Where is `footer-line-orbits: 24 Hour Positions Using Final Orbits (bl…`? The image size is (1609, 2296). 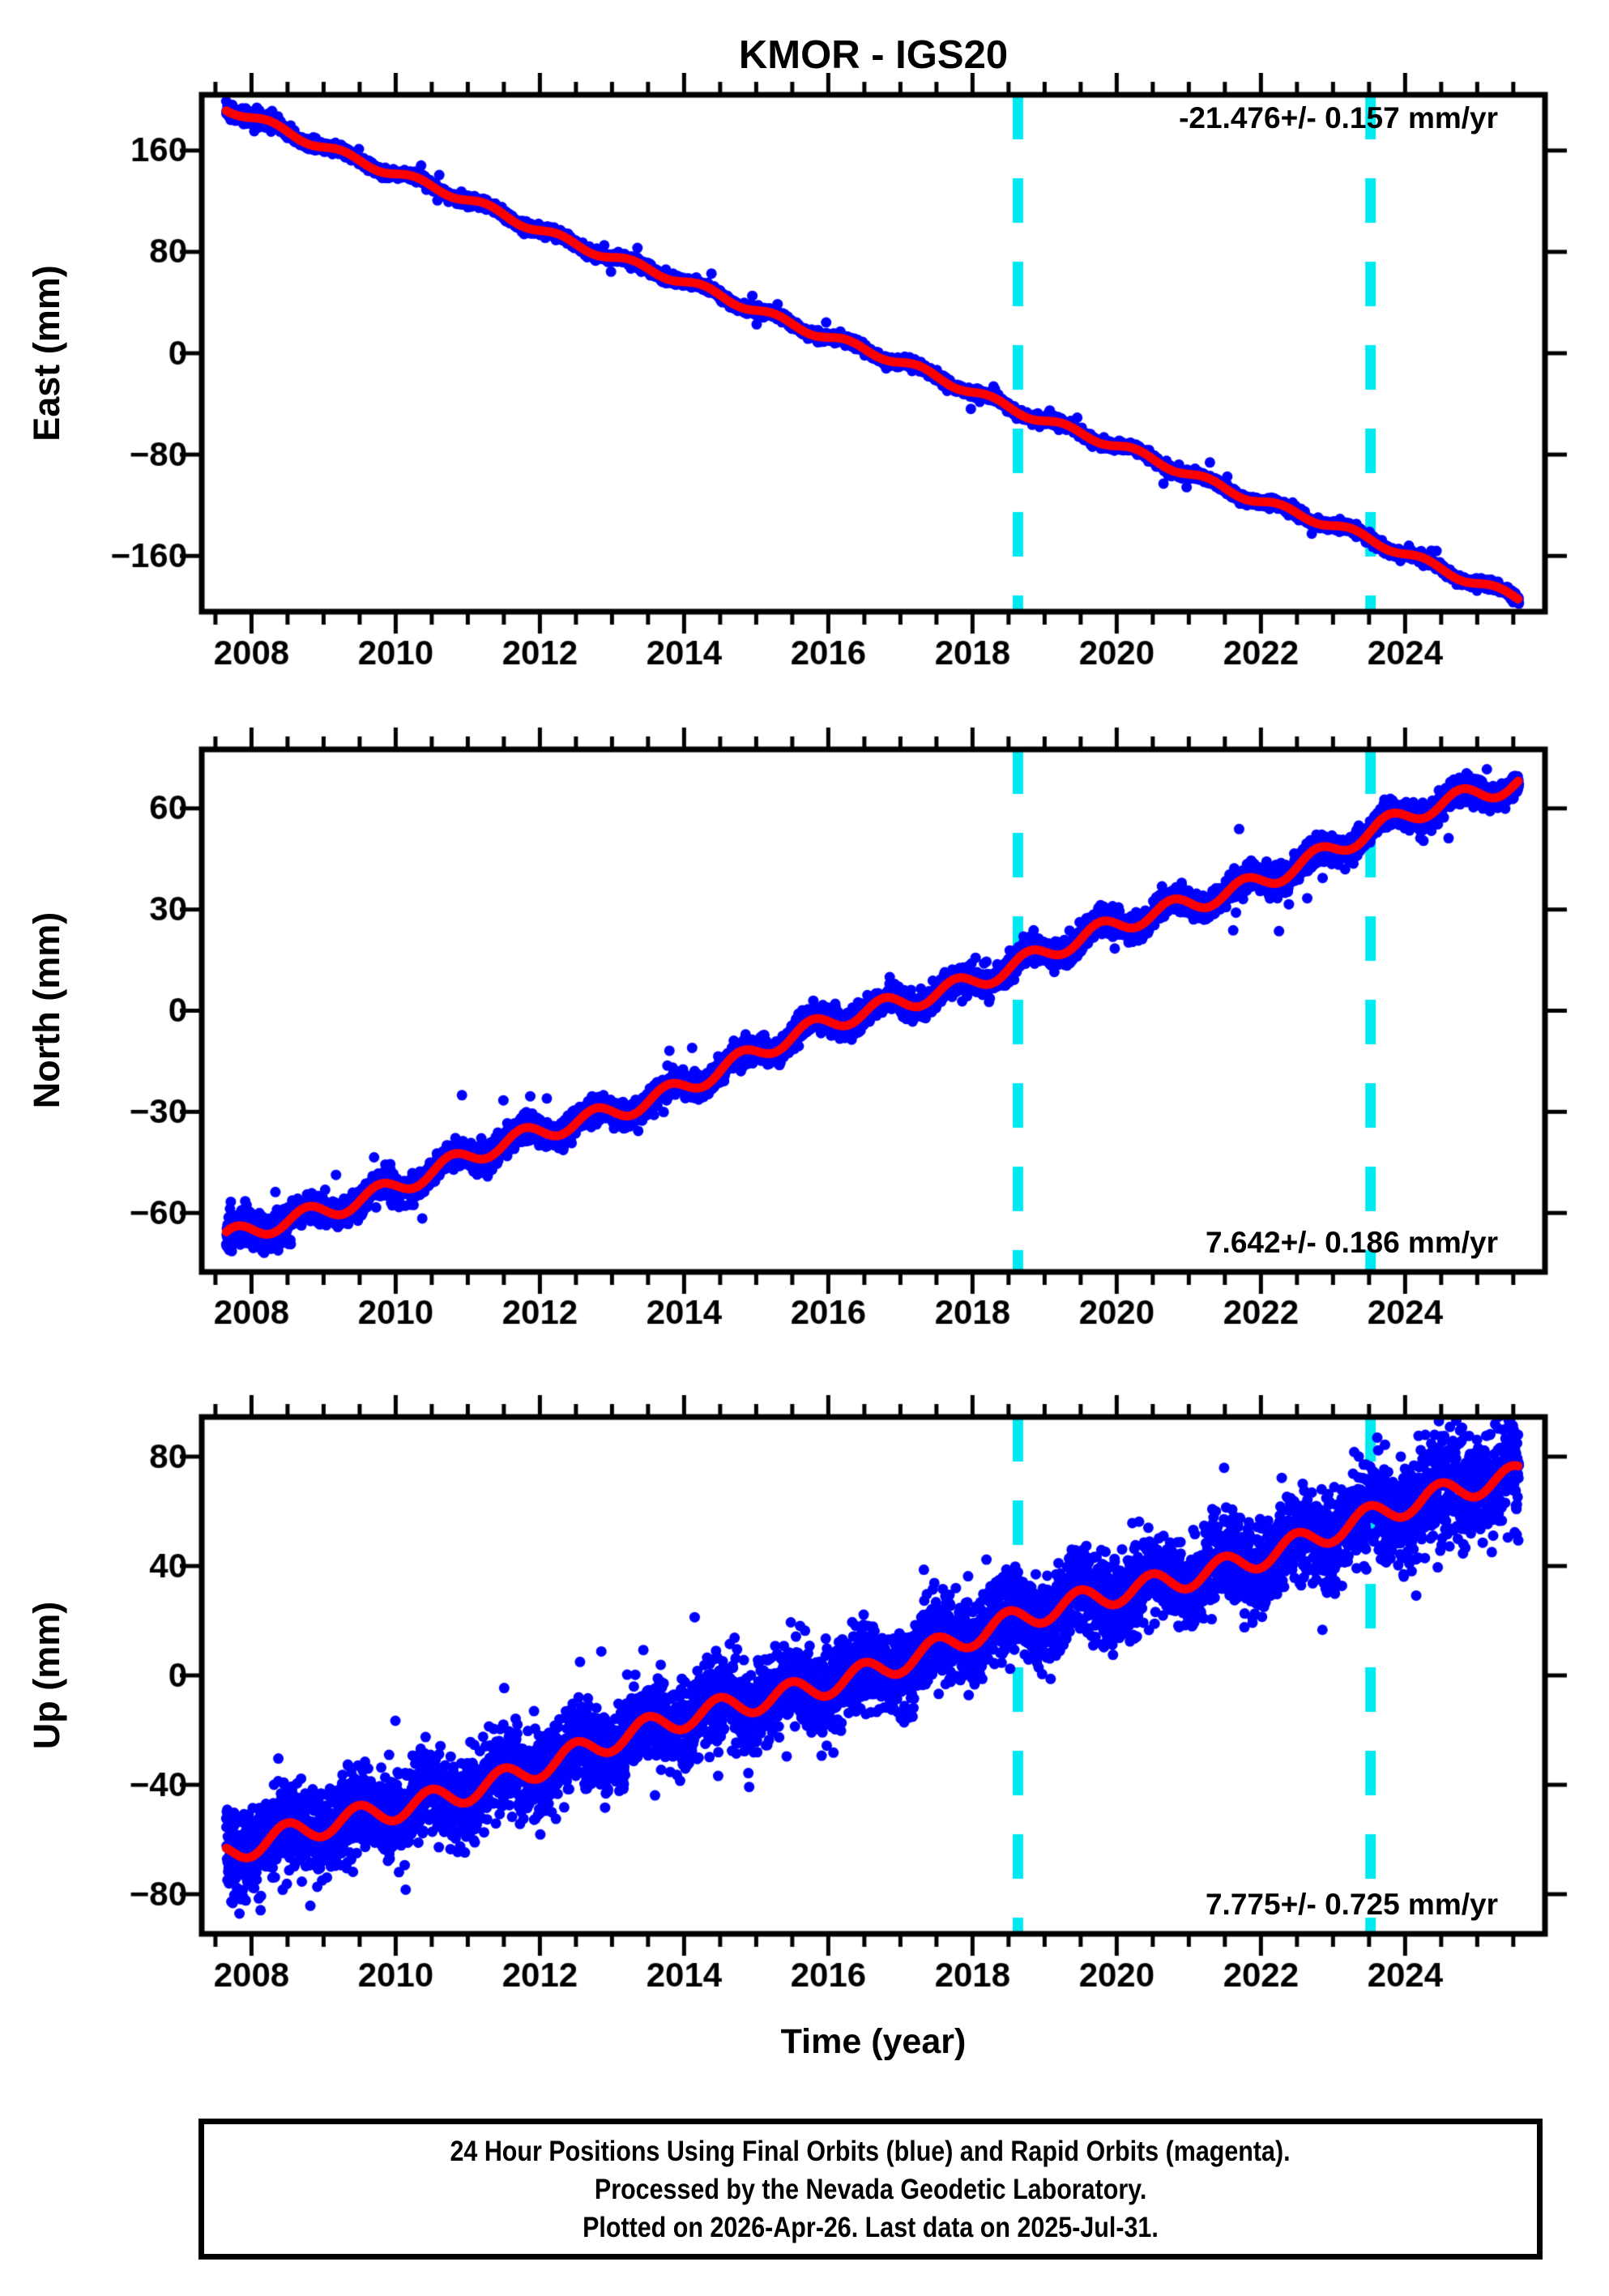
footer-line-orbits: 24 Hour Positions Using Final Orbits (bl… is located at coordinates (871, 2151).